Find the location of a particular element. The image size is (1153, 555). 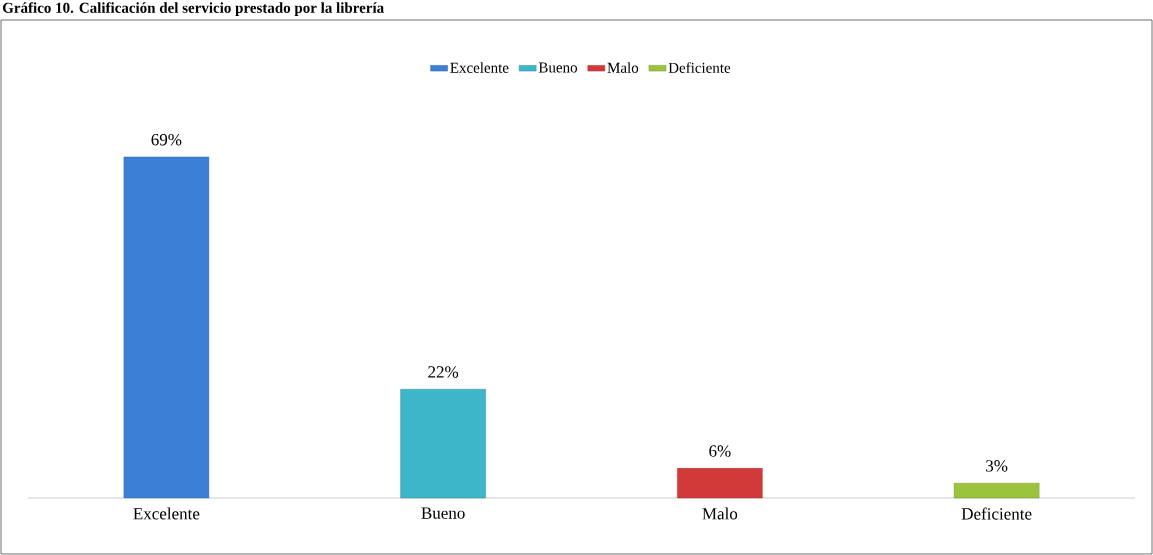

legend-label: Malo is located at coordinates (623, 67).